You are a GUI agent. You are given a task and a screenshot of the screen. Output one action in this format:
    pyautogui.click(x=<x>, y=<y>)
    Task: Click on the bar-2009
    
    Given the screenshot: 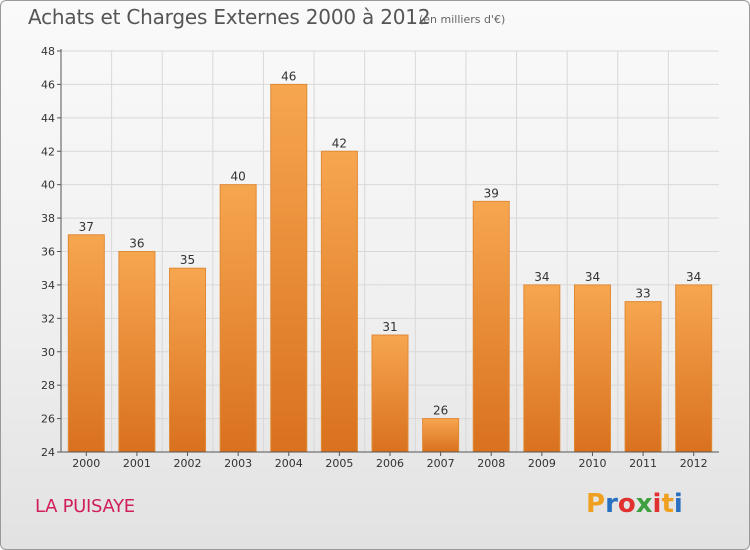 What is the action you would take?
    pyautogui.click(x=542, y=368)
    